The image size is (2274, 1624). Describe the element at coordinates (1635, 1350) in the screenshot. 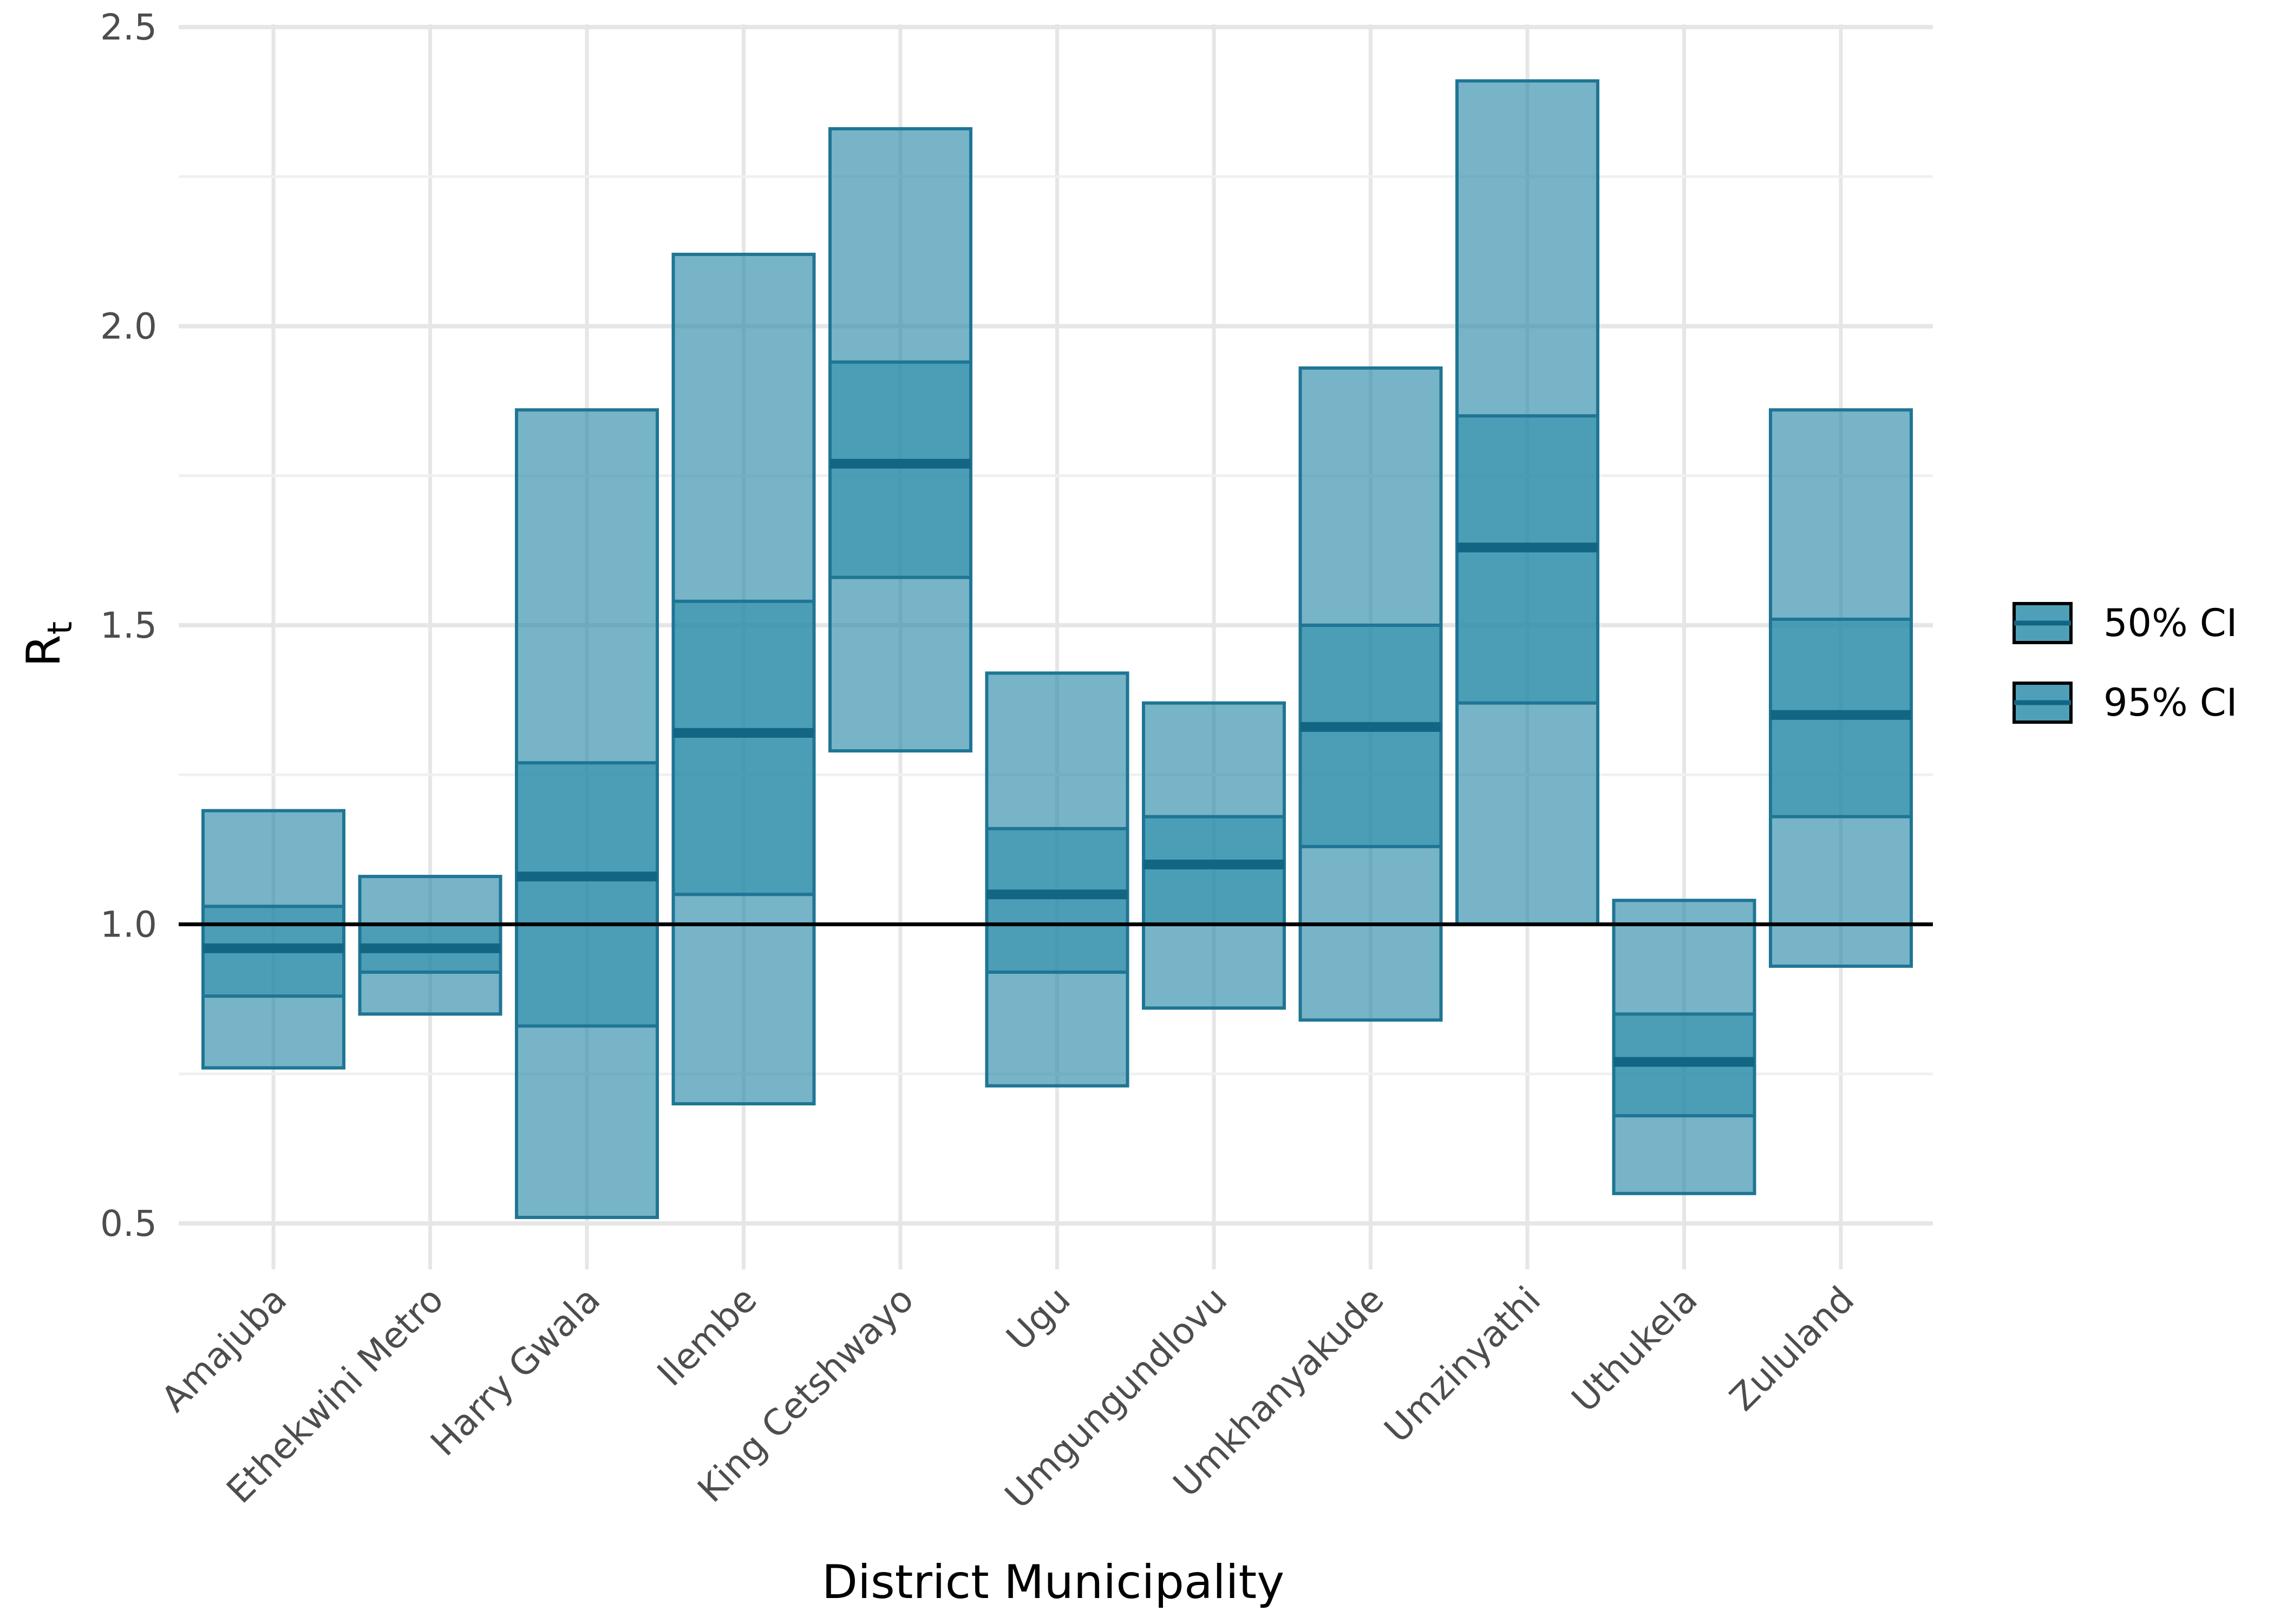

I see `x-tick-label: Uthukela` at that location.